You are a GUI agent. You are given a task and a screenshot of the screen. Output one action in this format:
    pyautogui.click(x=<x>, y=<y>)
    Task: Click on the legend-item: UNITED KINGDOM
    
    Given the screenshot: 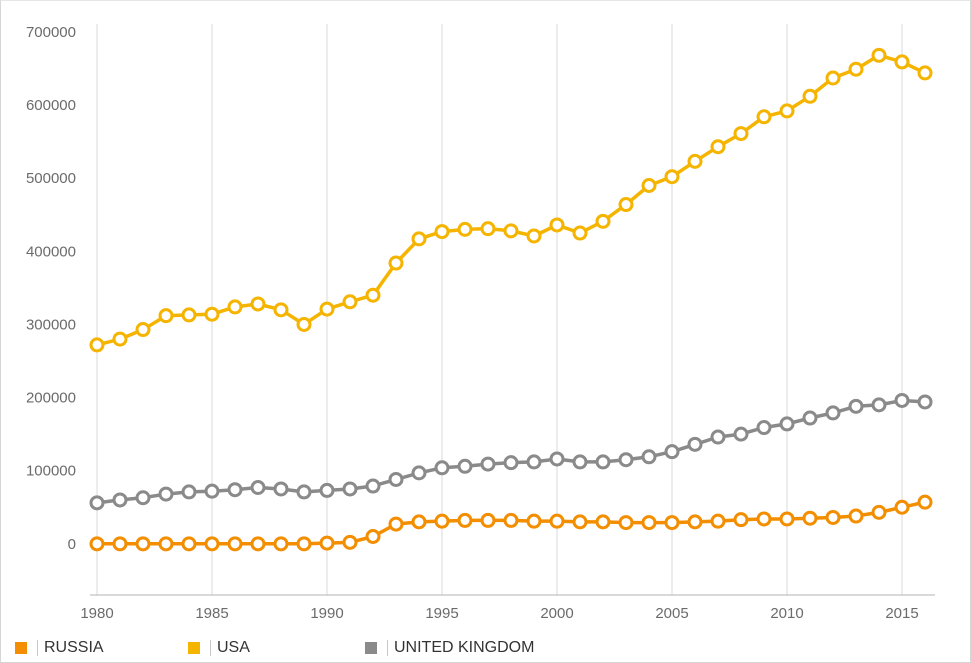 What is the action you would take?
    pyautogui.click(x=449, y=648)
    